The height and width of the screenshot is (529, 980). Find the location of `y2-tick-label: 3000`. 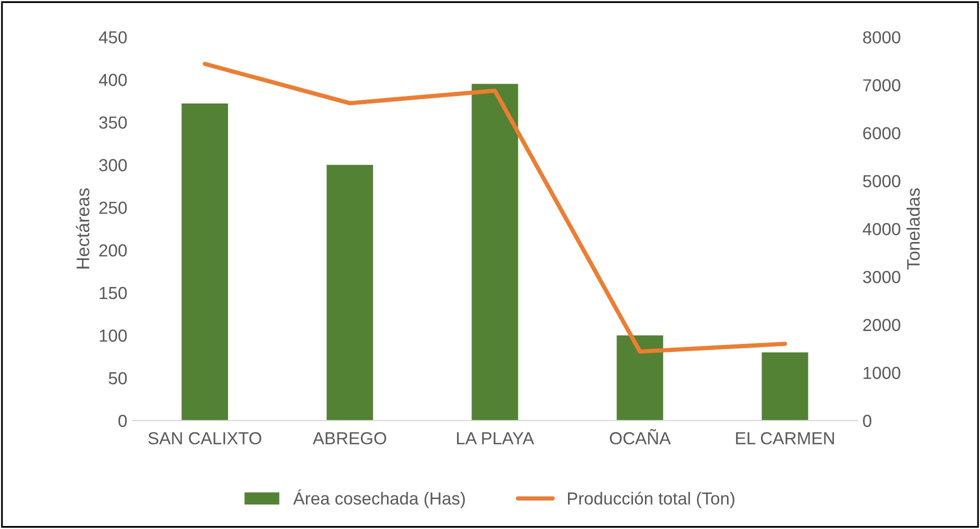

y2-tick-label: 3000 is located at coordinates (881, 277).